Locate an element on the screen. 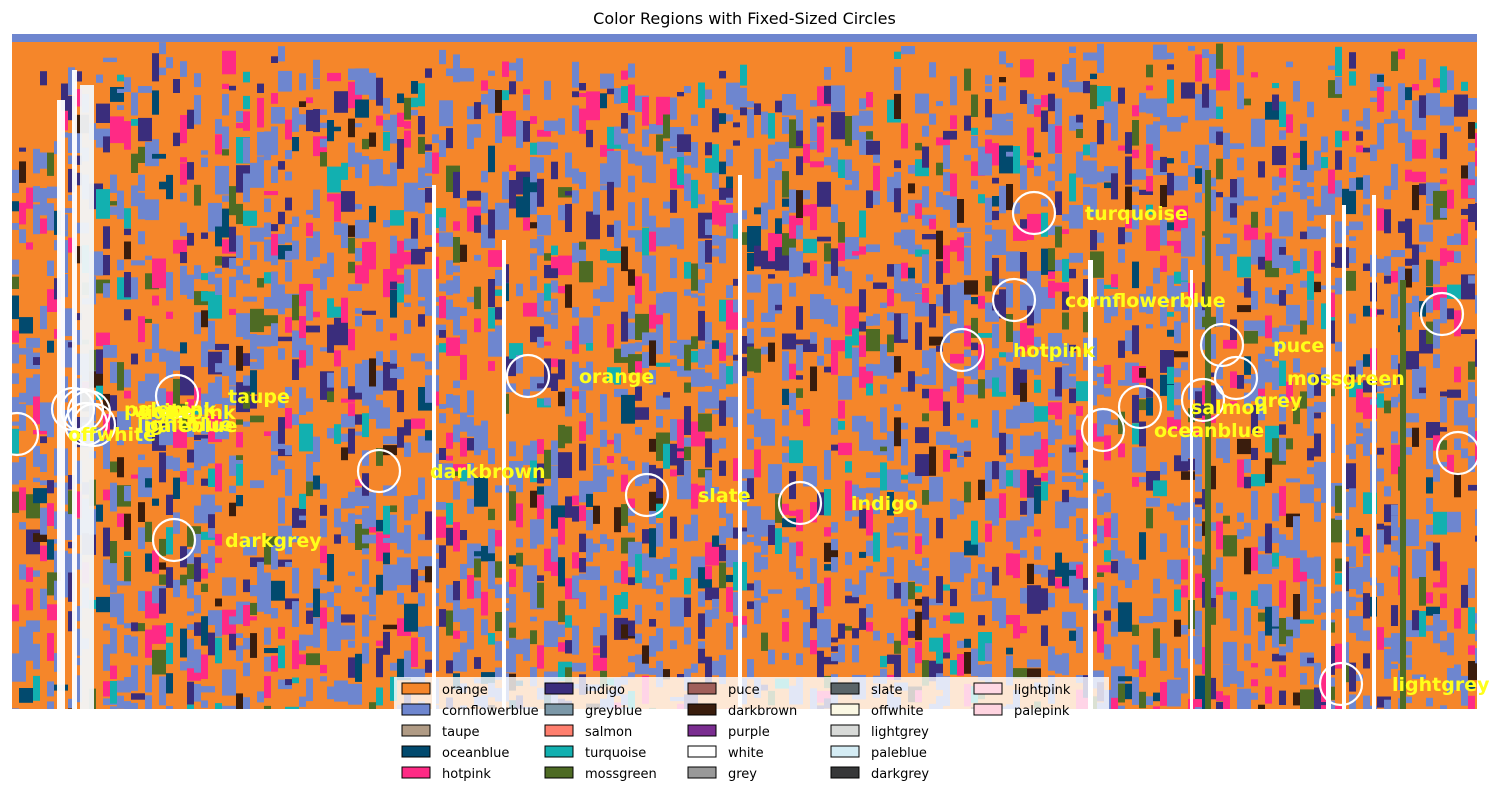 The height and width of the screenshot is (796, 1489). region-circle-purple is located at coordinates (1458, 453).